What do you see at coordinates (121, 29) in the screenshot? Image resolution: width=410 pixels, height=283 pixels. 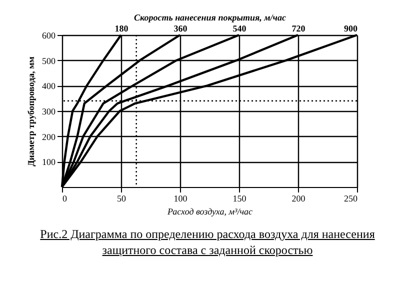 I see `x2-tick-label: 180` at bounding box center [121, 29].